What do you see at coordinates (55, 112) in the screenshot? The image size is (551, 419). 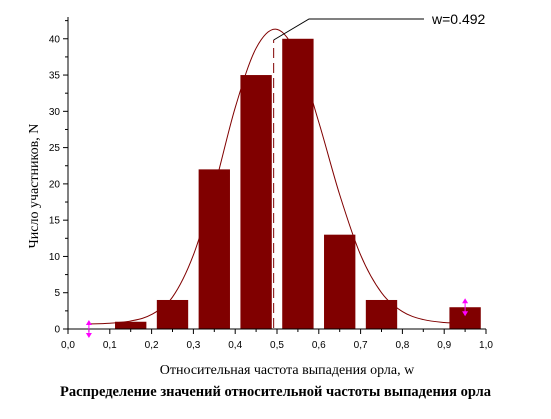 I see `y-tick-label: 30` at bounding box center [55, 112].